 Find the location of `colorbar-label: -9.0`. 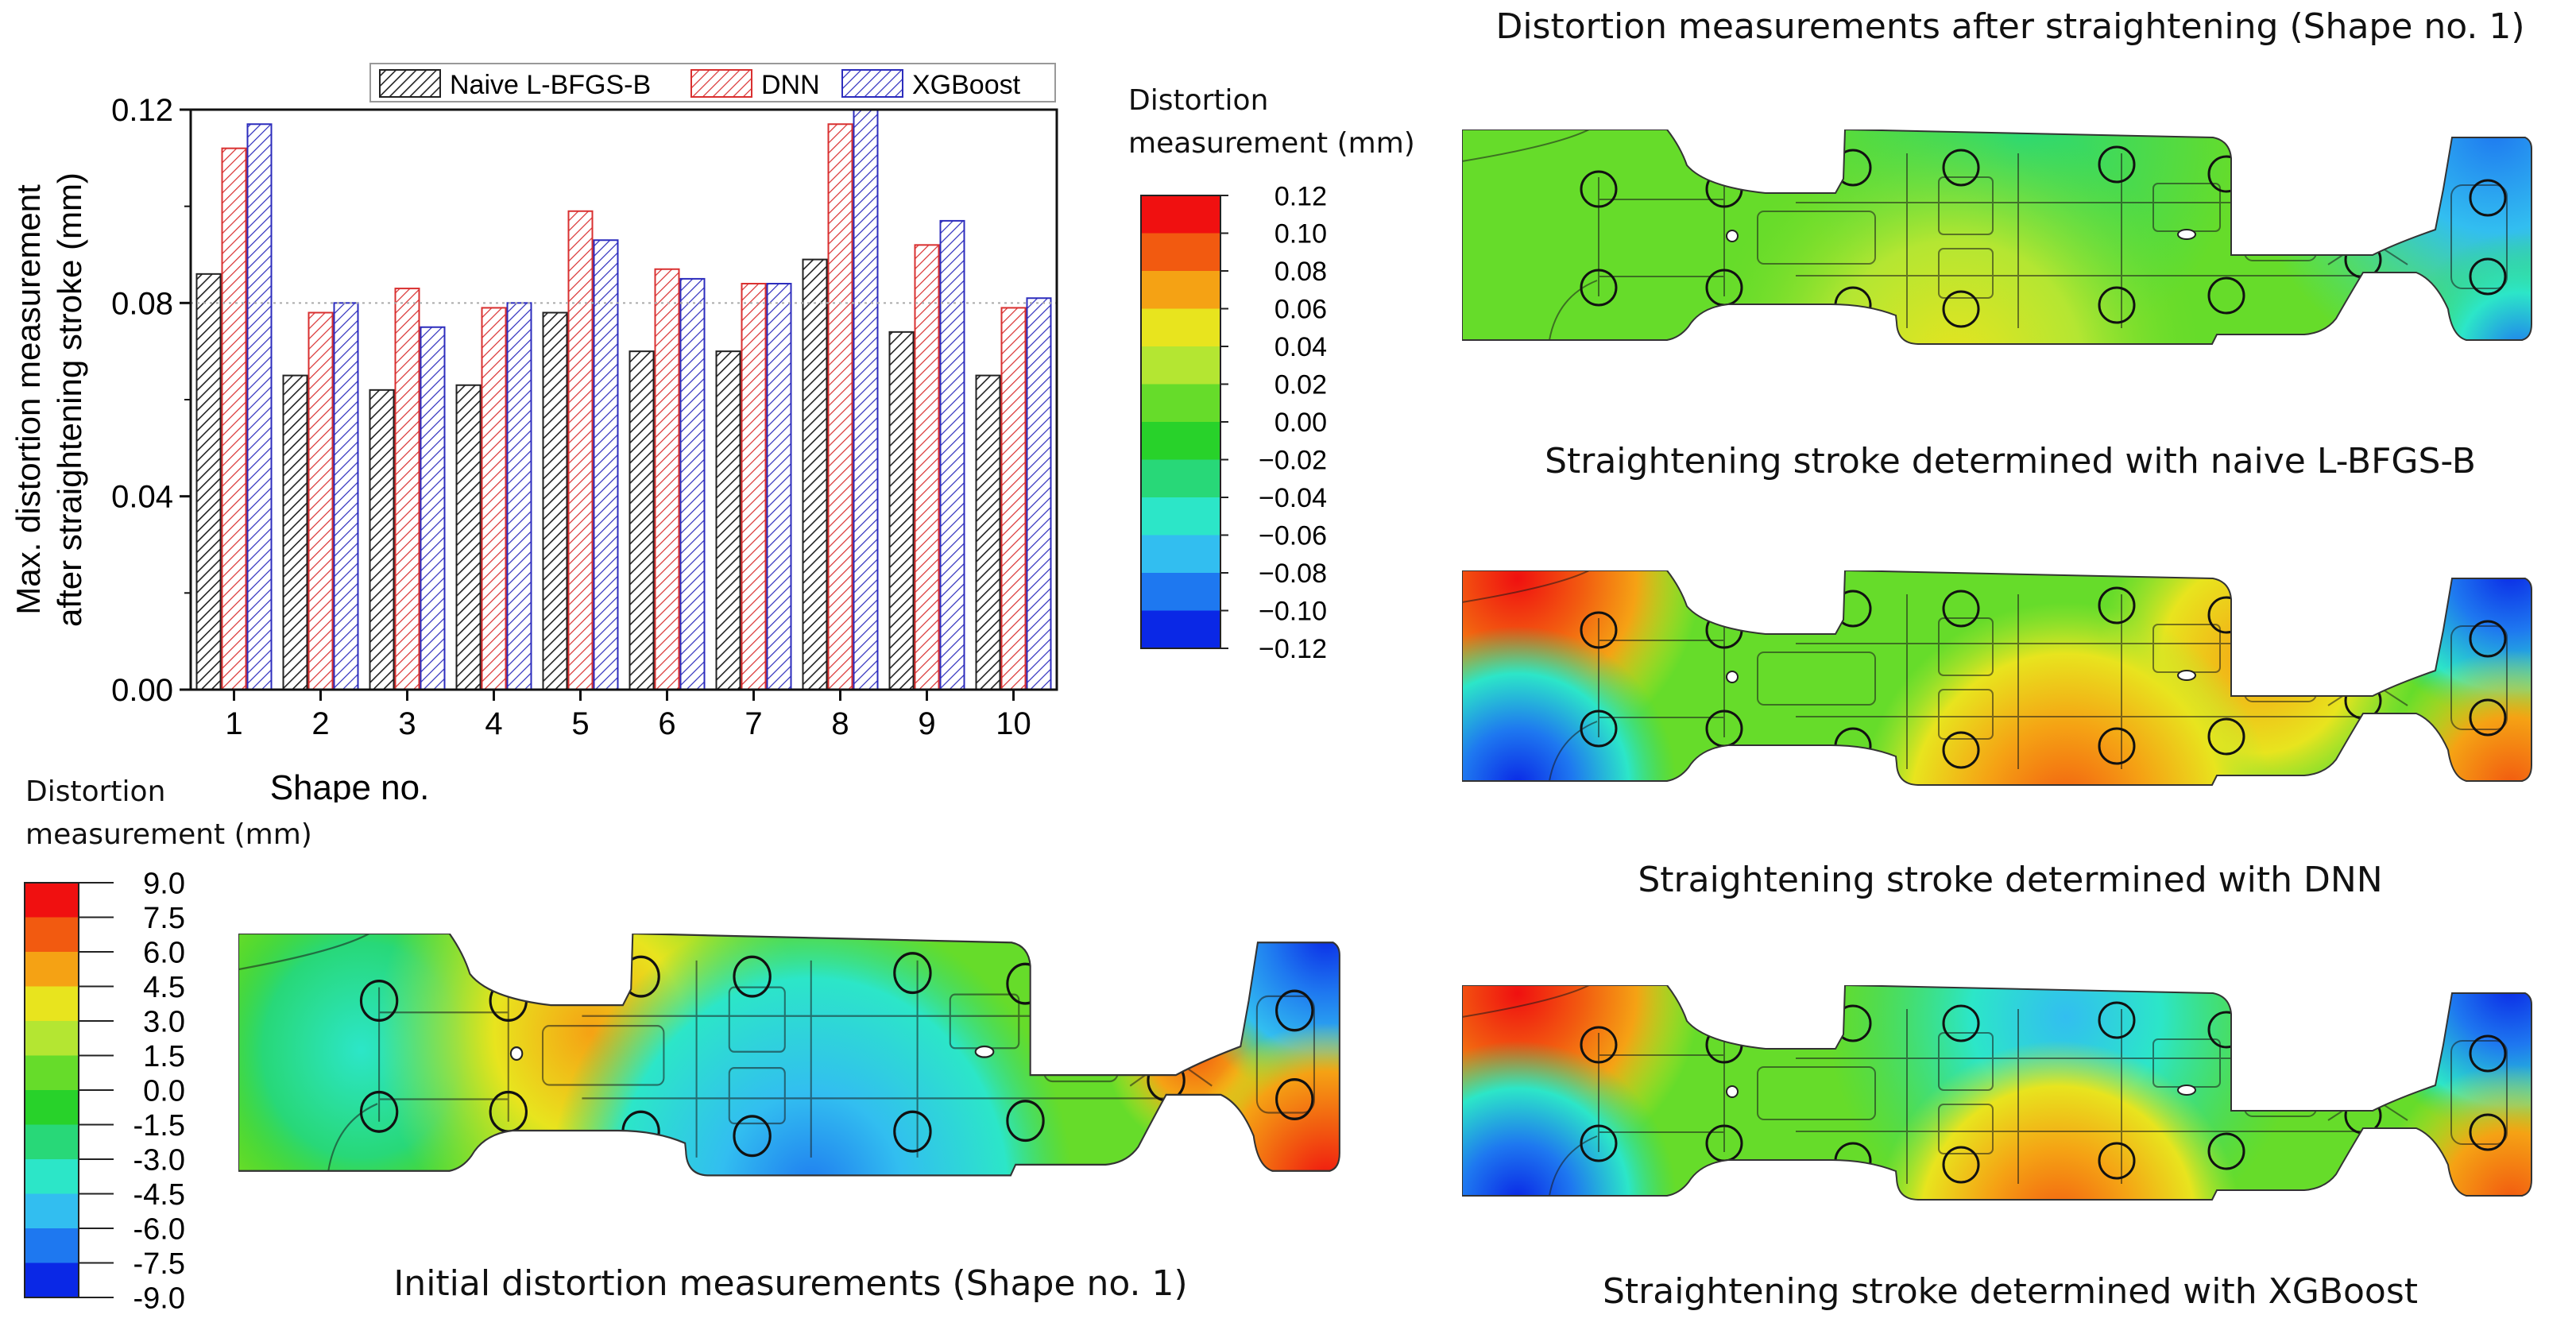

colorbar-label: -9.0 is located at coordinates (159, 1298).